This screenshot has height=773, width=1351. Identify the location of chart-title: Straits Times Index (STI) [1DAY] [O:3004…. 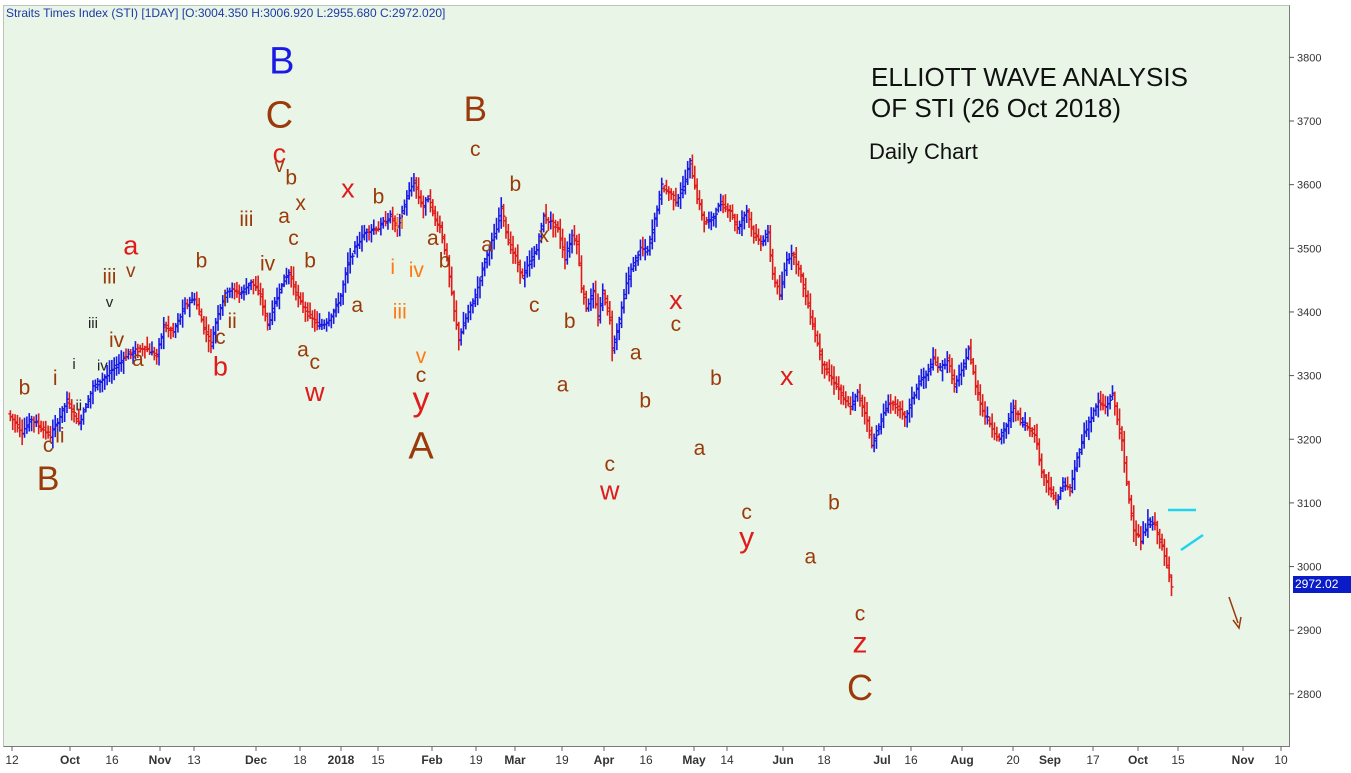
(226, 13).